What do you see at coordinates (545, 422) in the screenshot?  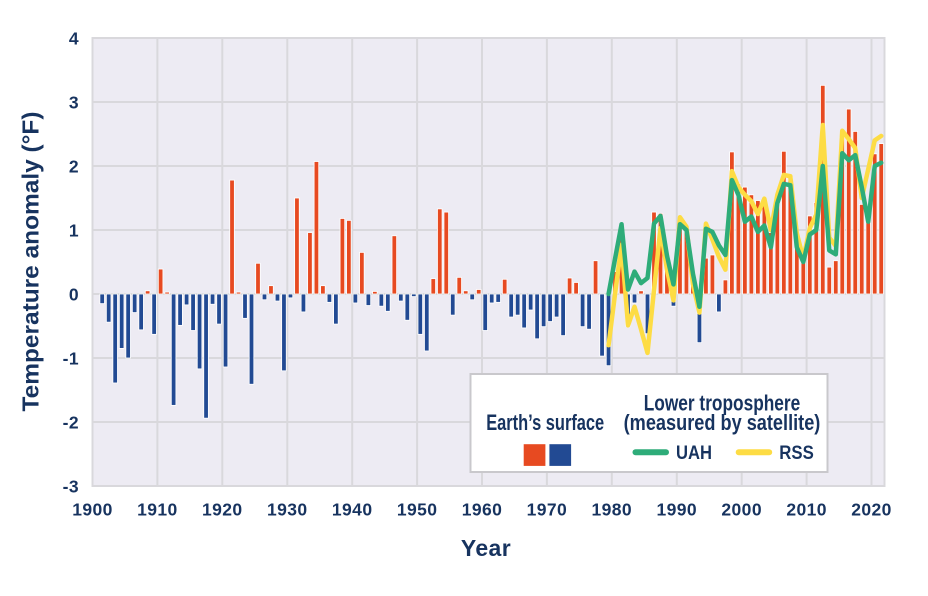 I see `svg-text: Earth’s surface` at bounding box center [545, 422].